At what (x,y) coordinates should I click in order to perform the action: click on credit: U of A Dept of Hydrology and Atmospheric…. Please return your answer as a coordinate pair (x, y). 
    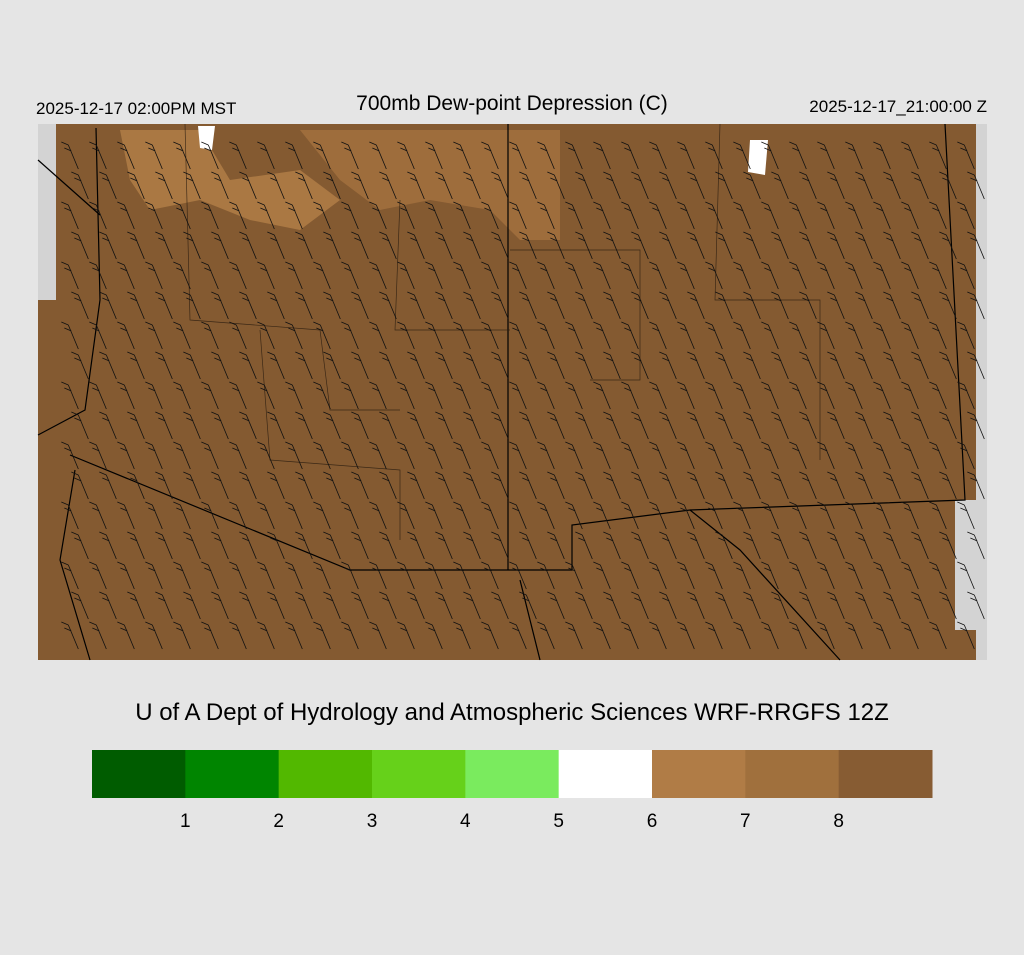
    Looking at the image, I should click on (512, 712).